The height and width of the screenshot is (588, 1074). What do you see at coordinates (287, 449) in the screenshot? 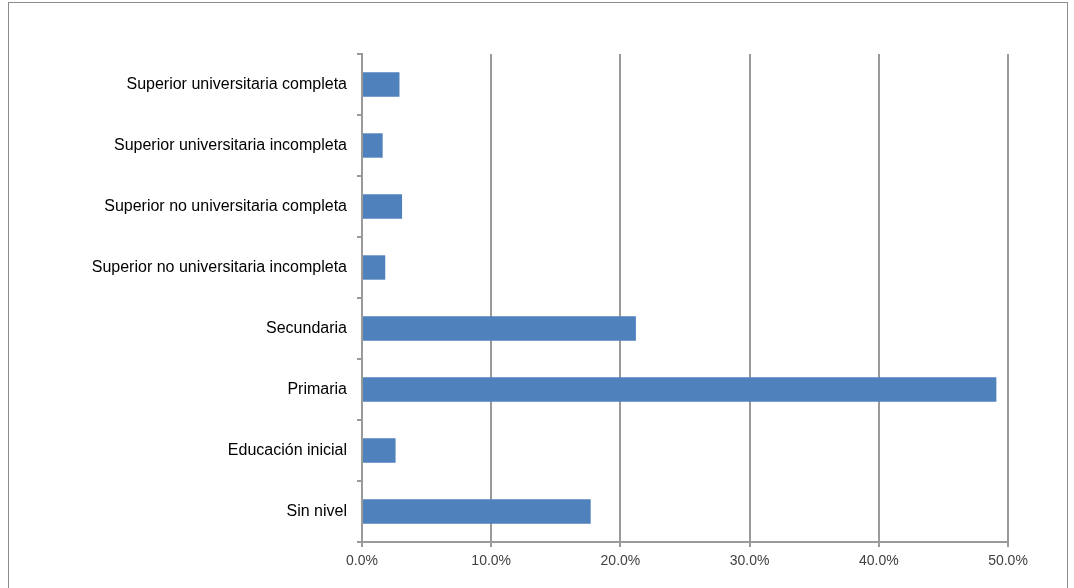
I see `y-tick-label: Educación inicial` at bounding box center [287, 449].